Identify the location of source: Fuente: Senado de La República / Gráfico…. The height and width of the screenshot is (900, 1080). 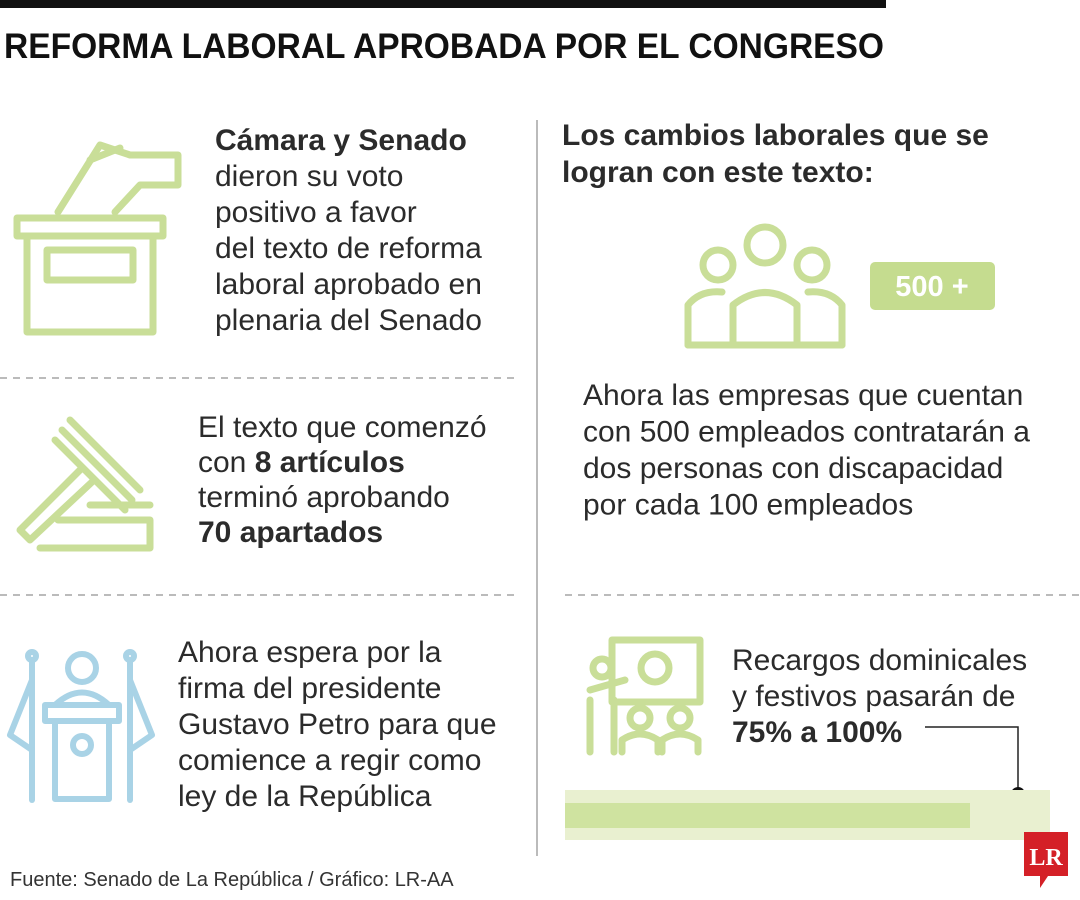
(232, 880).